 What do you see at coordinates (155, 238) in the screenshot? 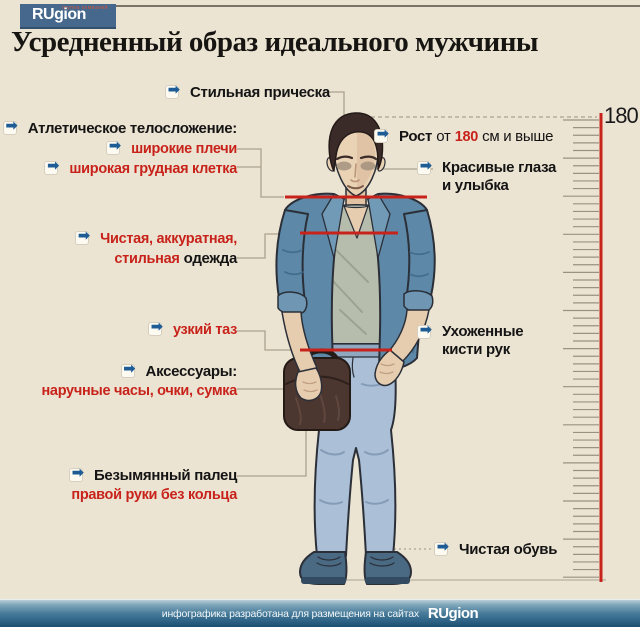
I see `label-clothes-line1: ➡ Чистая, аккуратная,` at bounding box center [155, 238].